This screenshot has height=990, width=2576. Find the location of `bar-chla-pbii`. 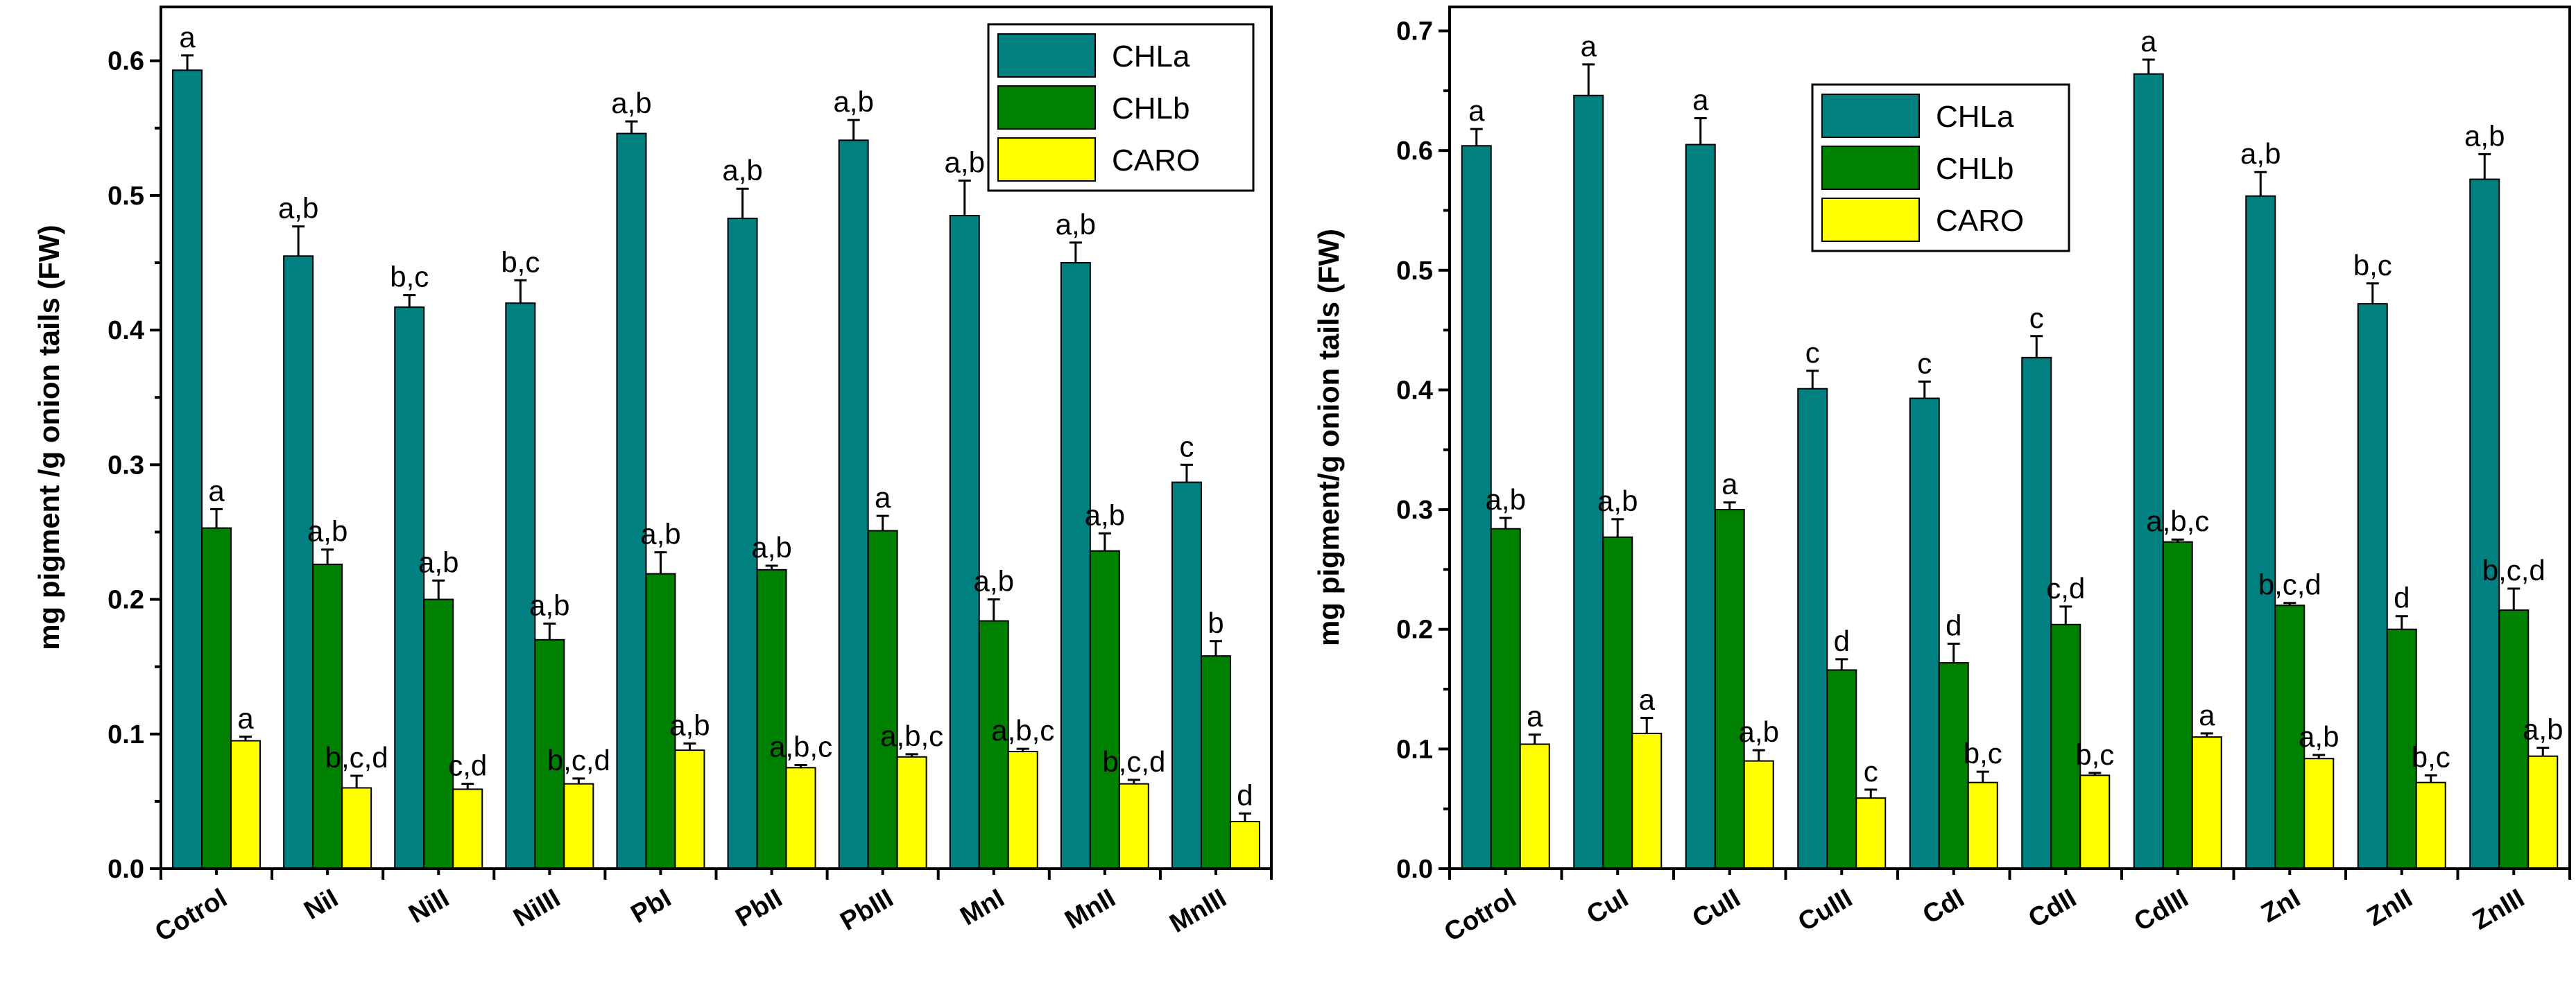

bar-chla-pbii is located at coordinates (742, 543).